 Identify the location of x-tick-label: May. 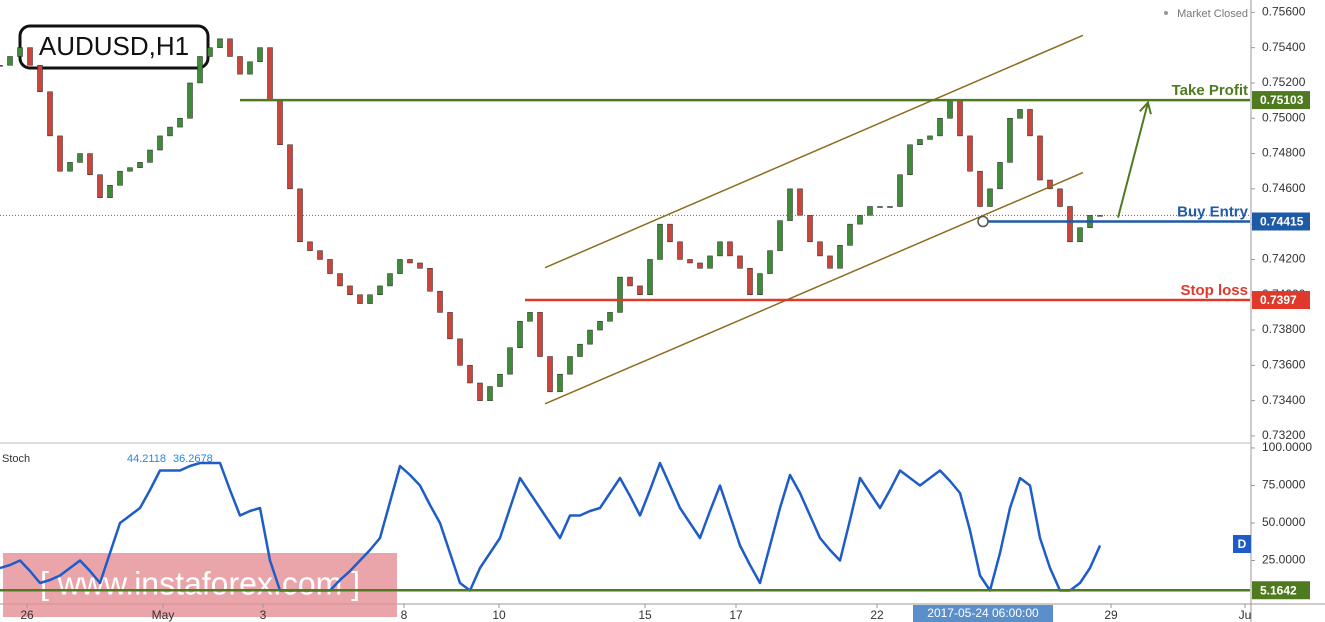
(163, 615).